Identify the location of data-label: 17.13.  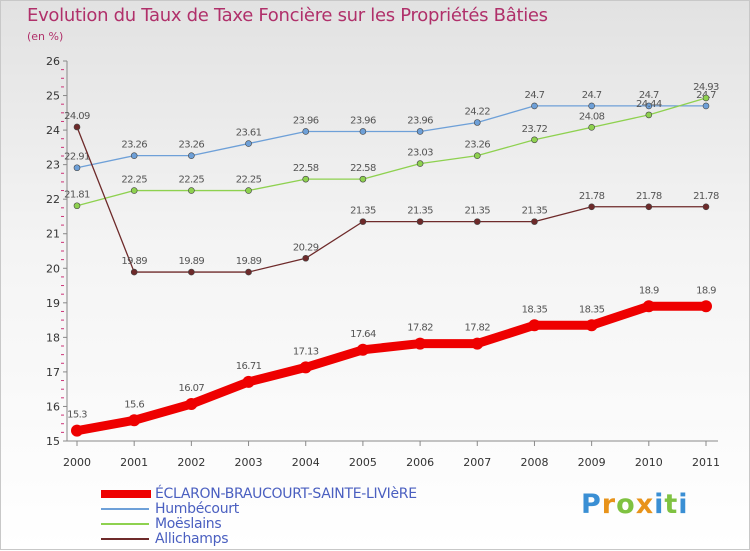
(306, 351).